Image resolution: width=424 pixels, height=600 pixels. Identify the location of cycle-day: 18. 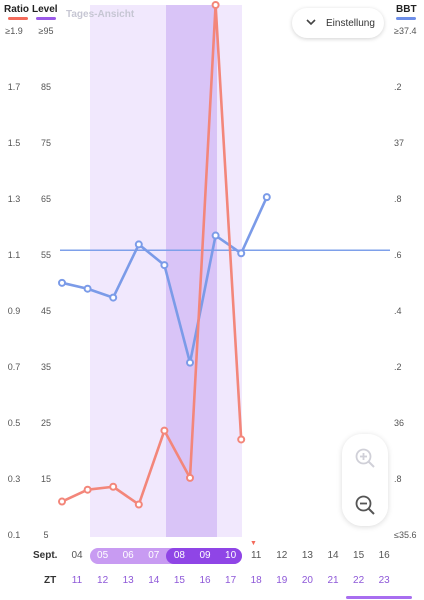
(256, 580).